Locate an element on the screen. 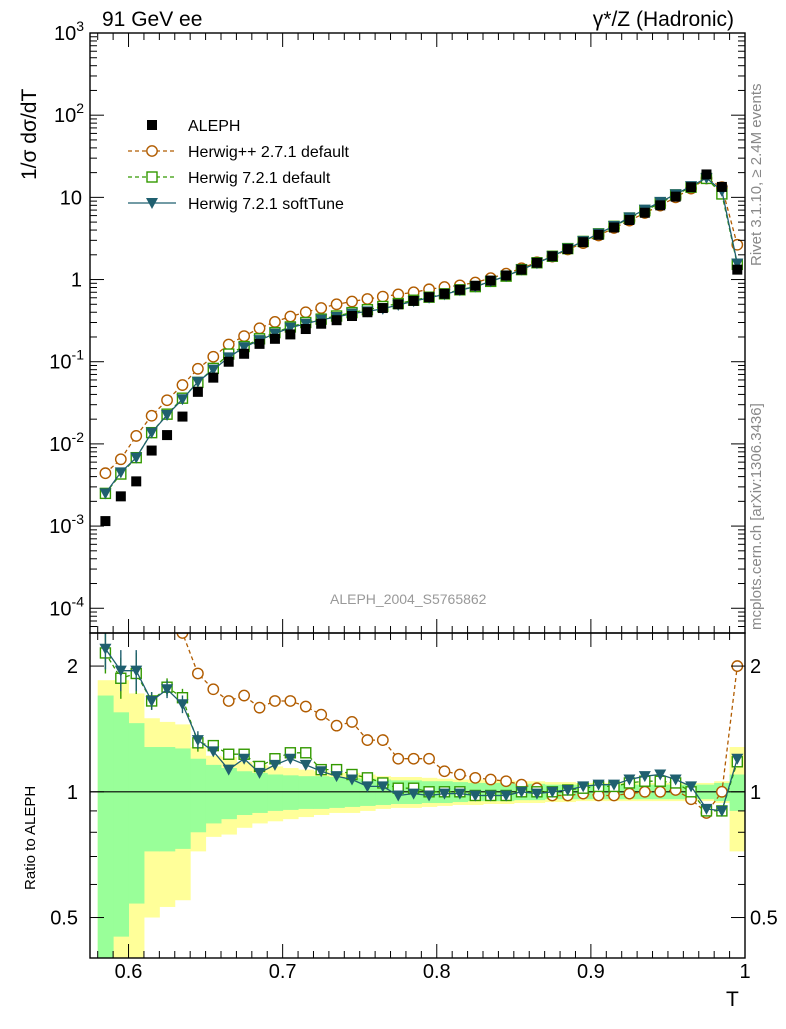  analysis-id-label: ALEPH_2004_S5765862 is located at coordinates (408, 599).